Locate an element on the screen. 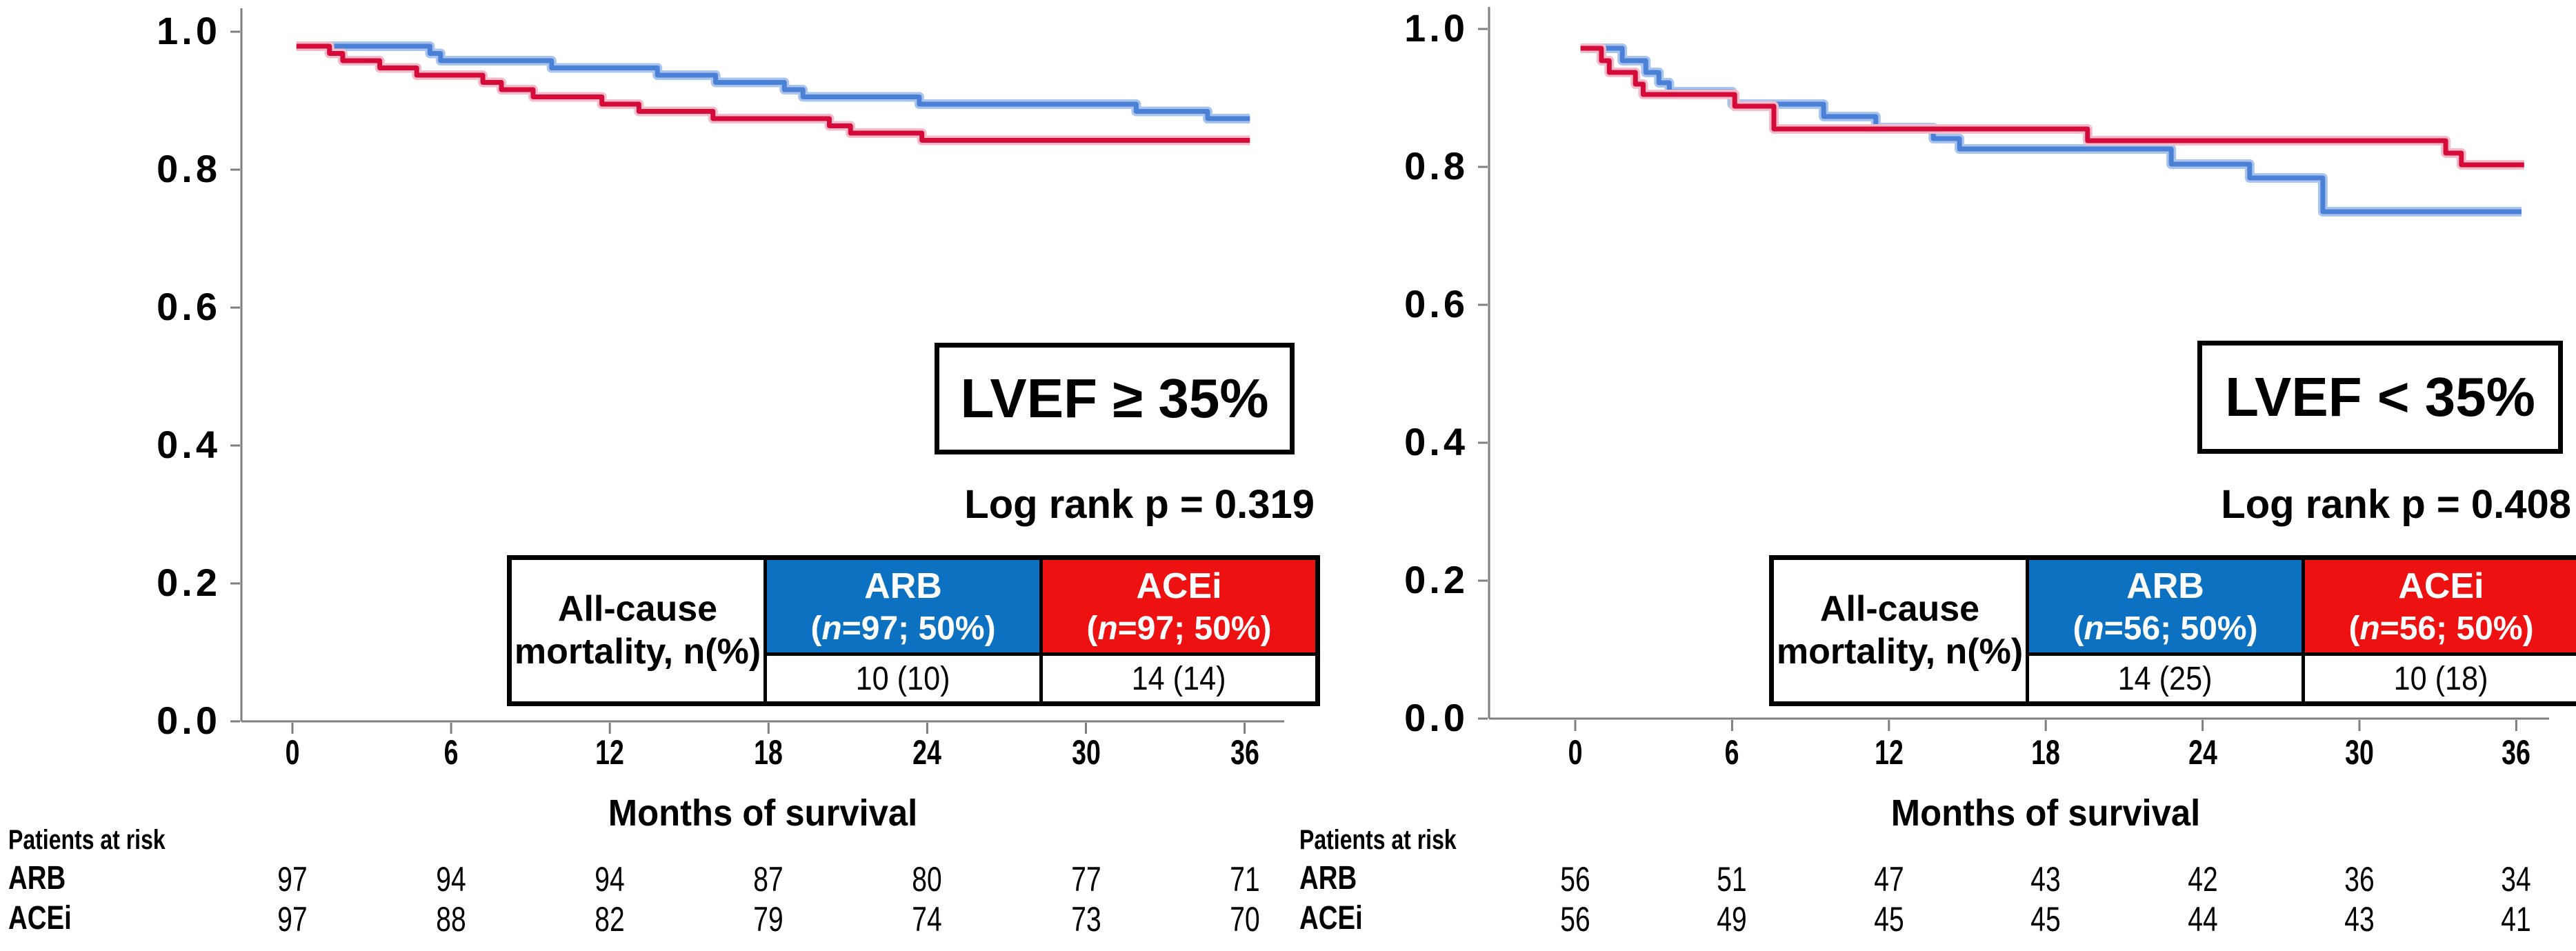  at-risk-value: 82 is located at coordinates (610, 920).